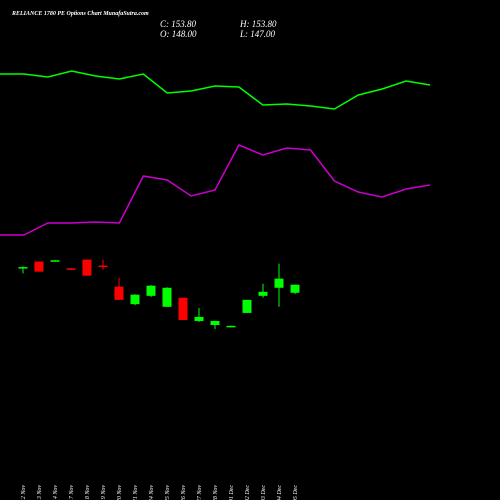 This screenshot has width=500, height=500. Describe the element at coordinates (178, 24) in the screenshot. I see `close-label: C: 153.80` at that location.